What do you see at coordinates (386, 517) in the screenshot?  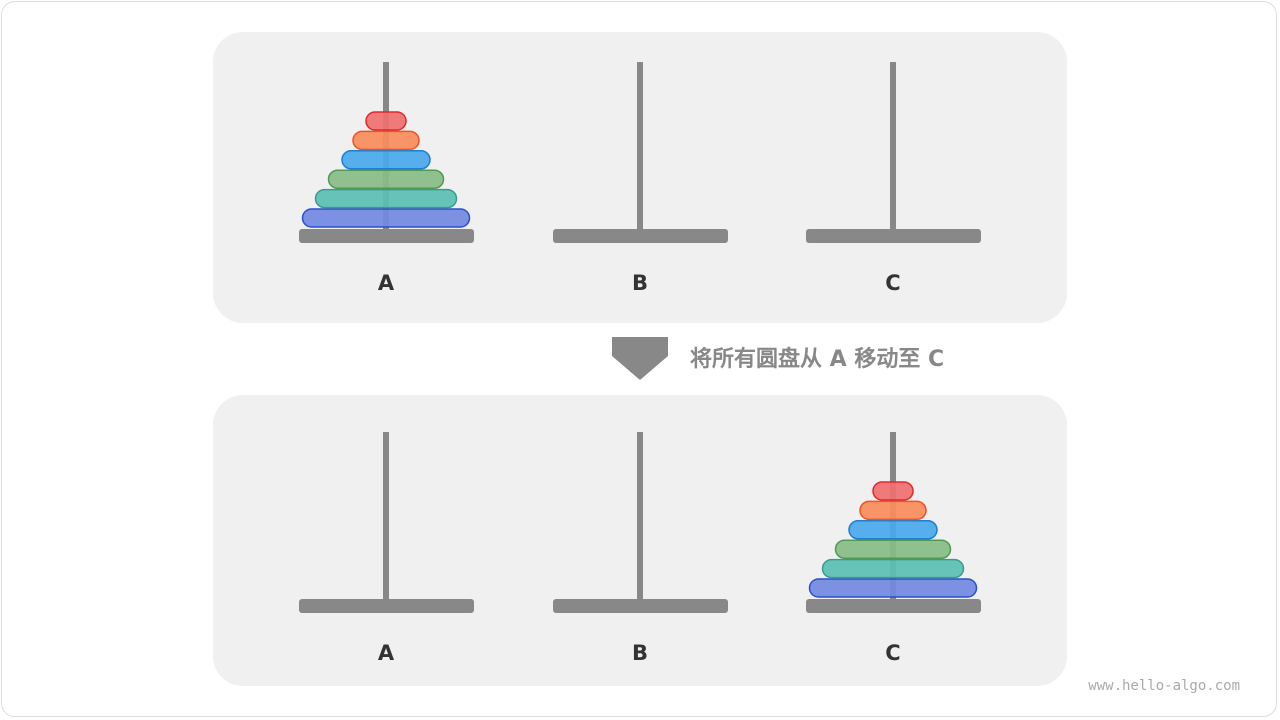 I see `rod-a` at bounding box center [386, 517].